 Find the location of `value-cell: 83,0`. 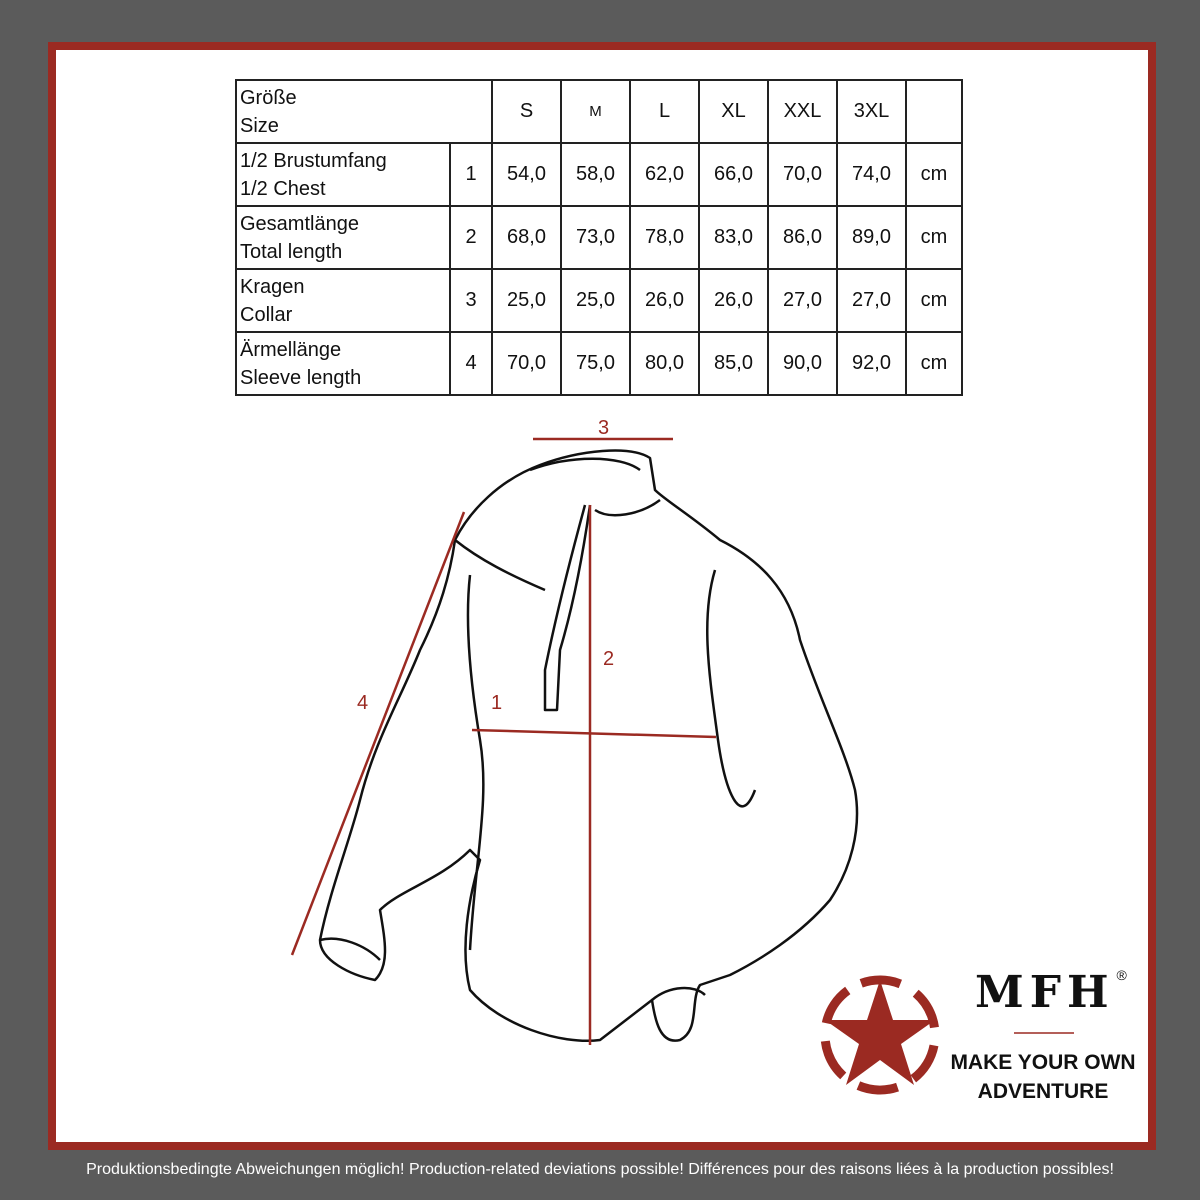

value-cell: 83,0 is located at coordinates (733, 237).